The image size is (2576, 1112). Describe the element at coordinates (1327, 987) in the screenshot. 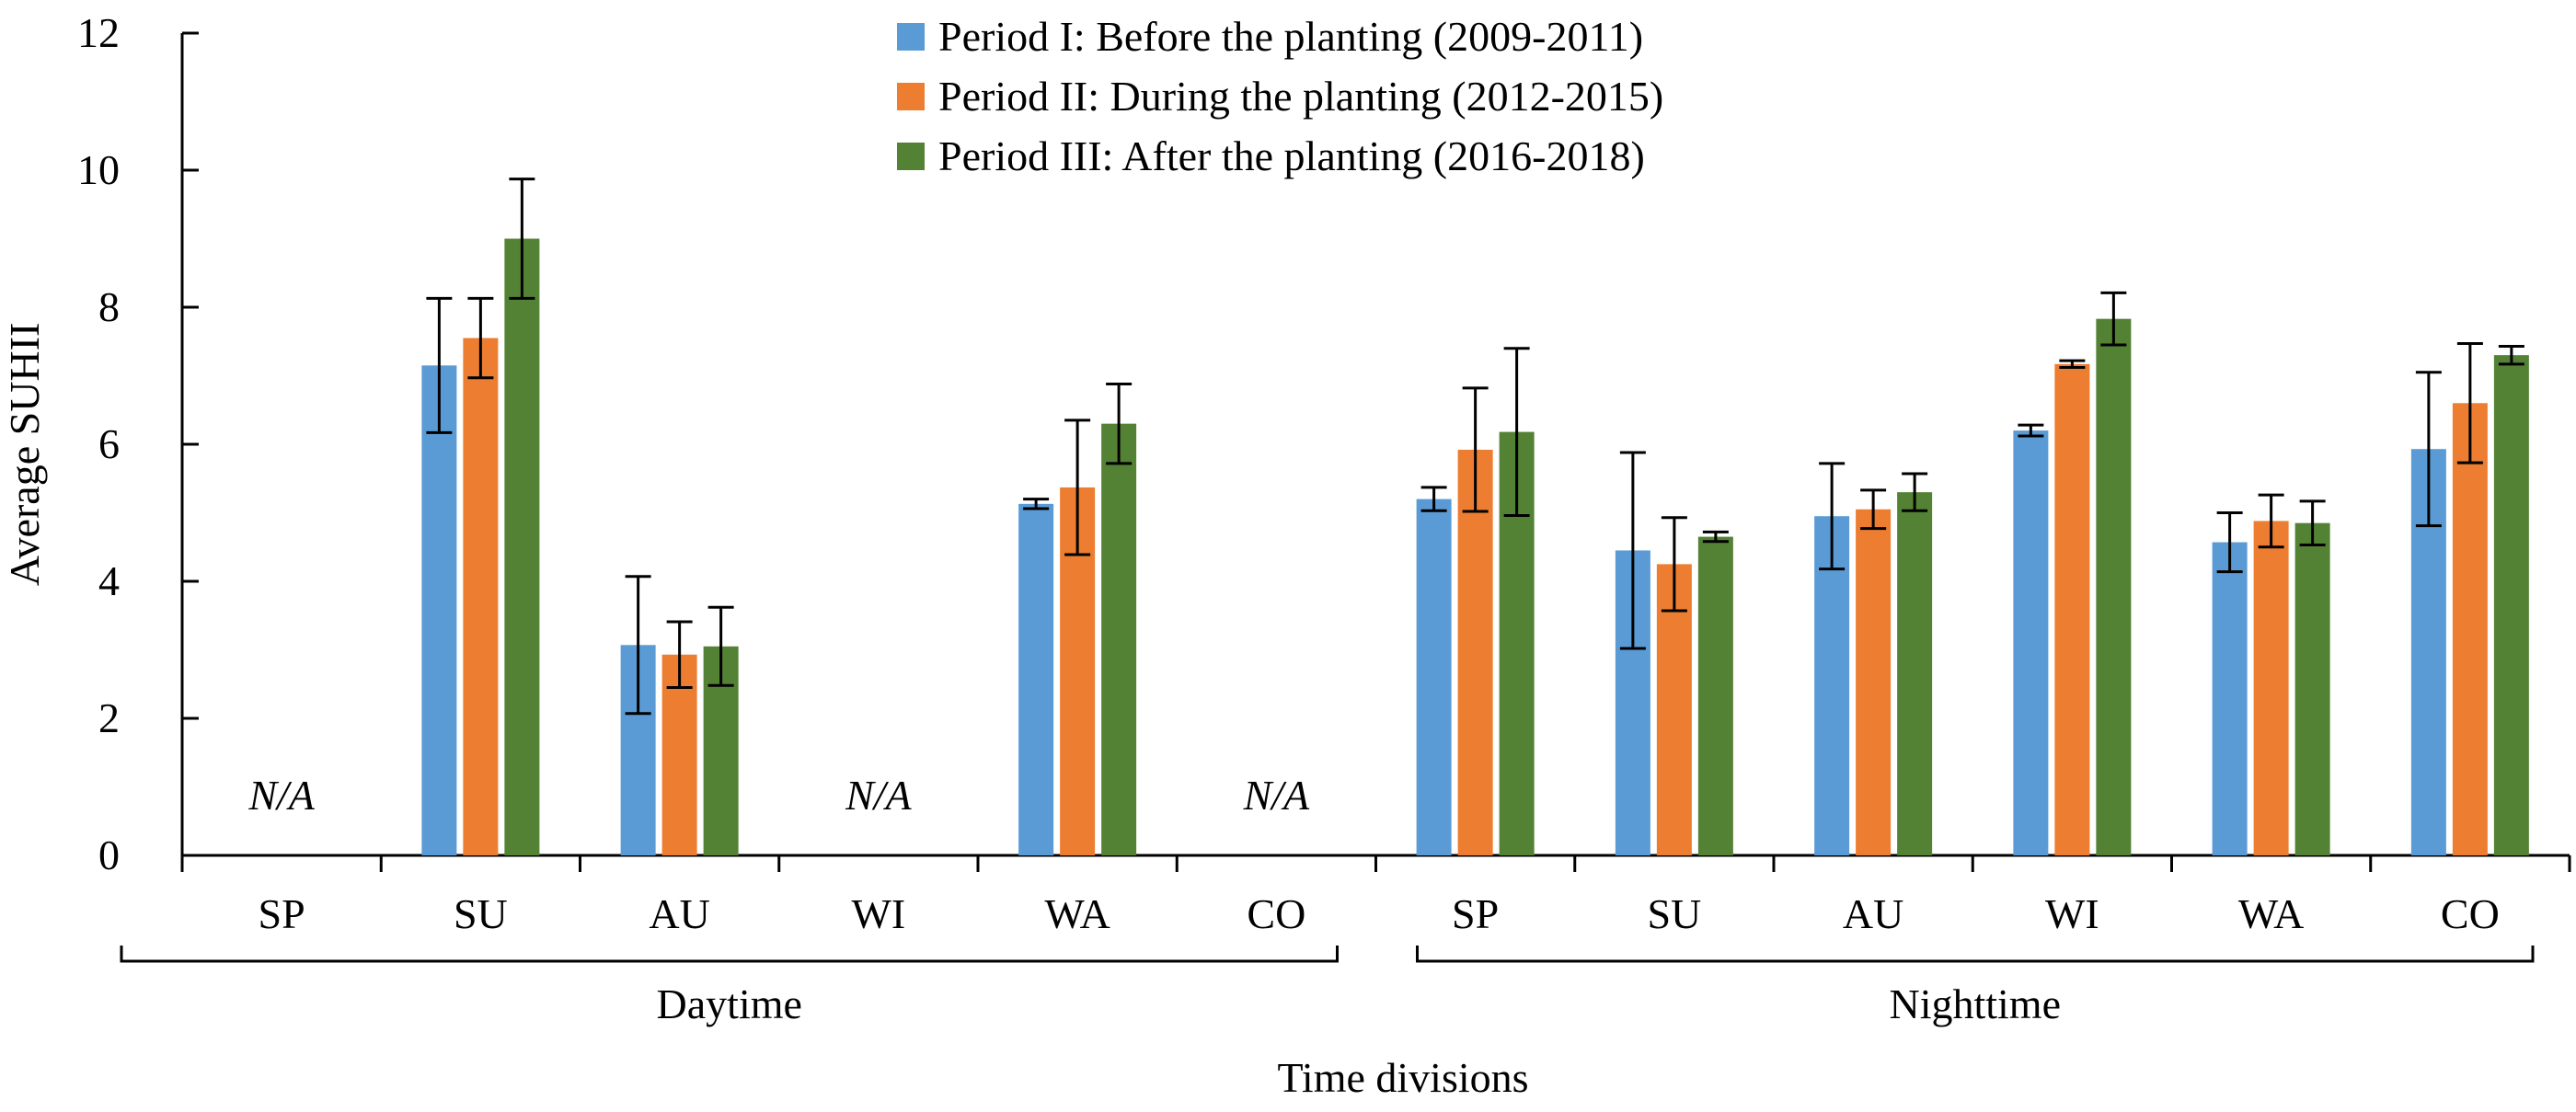

I see `group-brackets: Daytime Nighttime` at that location.